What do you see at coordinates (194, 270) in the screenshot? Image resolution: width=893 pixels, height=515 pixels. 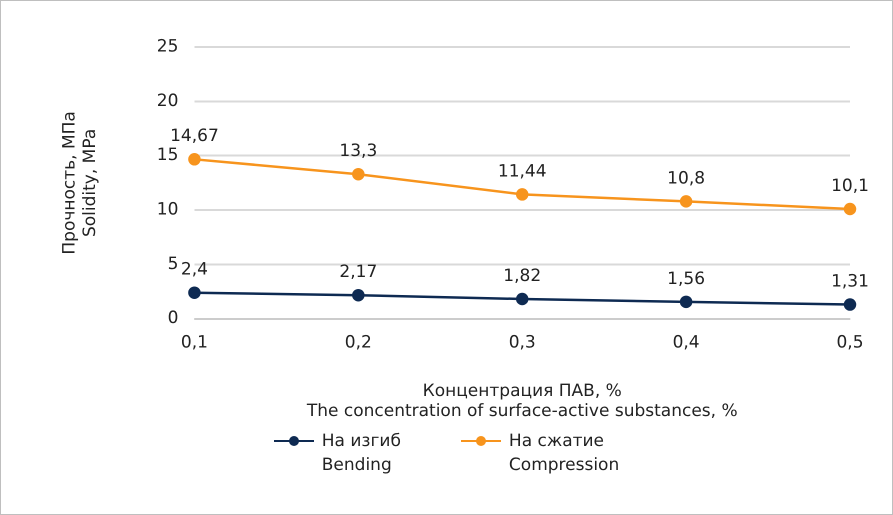 I see `data-label: 2,4` at bounding box center [194, 270].